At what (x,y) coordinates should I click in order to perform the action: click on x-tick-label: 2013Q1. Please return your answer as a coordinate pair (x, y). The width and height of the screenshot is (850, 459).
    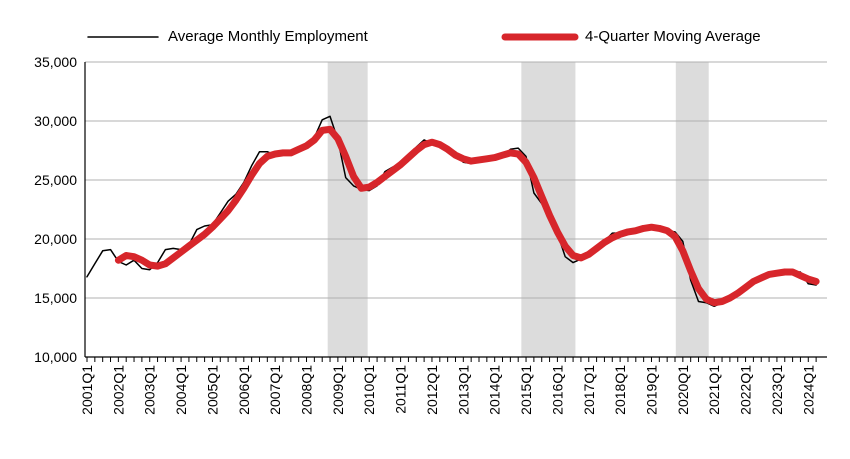
    Looking at the image, I should click on (463, 390).